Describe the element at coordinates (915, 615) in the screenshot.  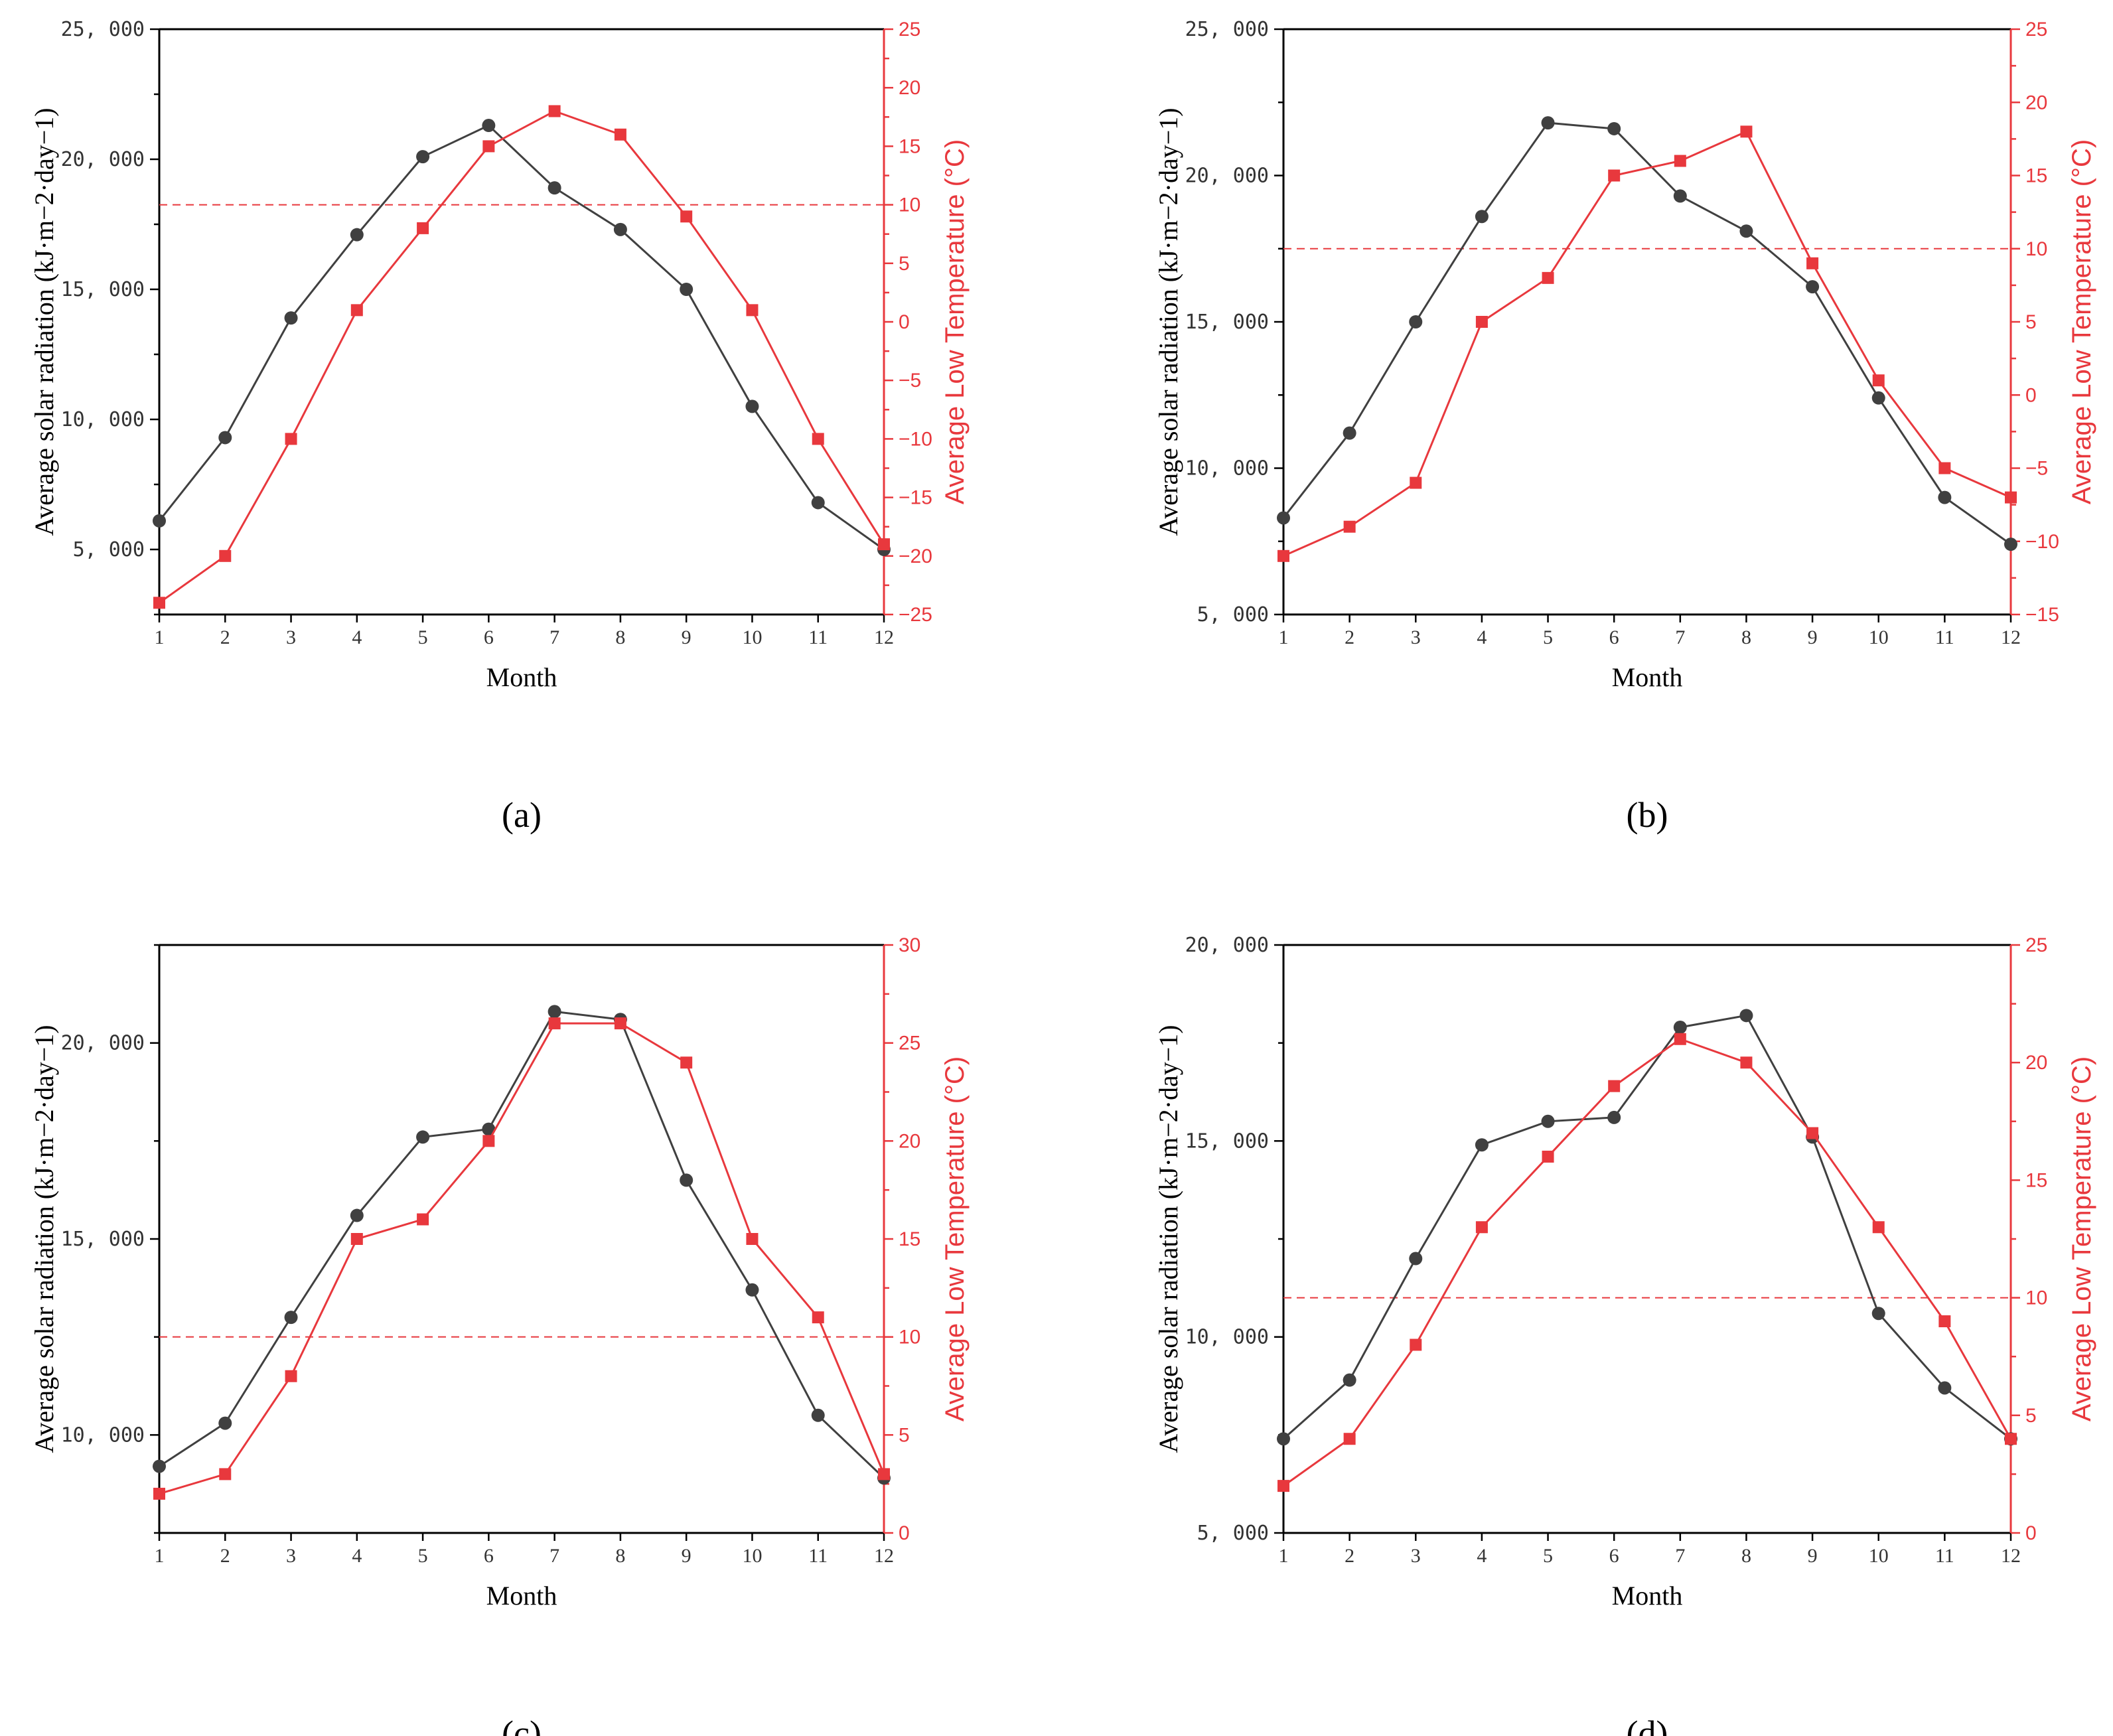
I see `y2-tick-label: −25` at that location.